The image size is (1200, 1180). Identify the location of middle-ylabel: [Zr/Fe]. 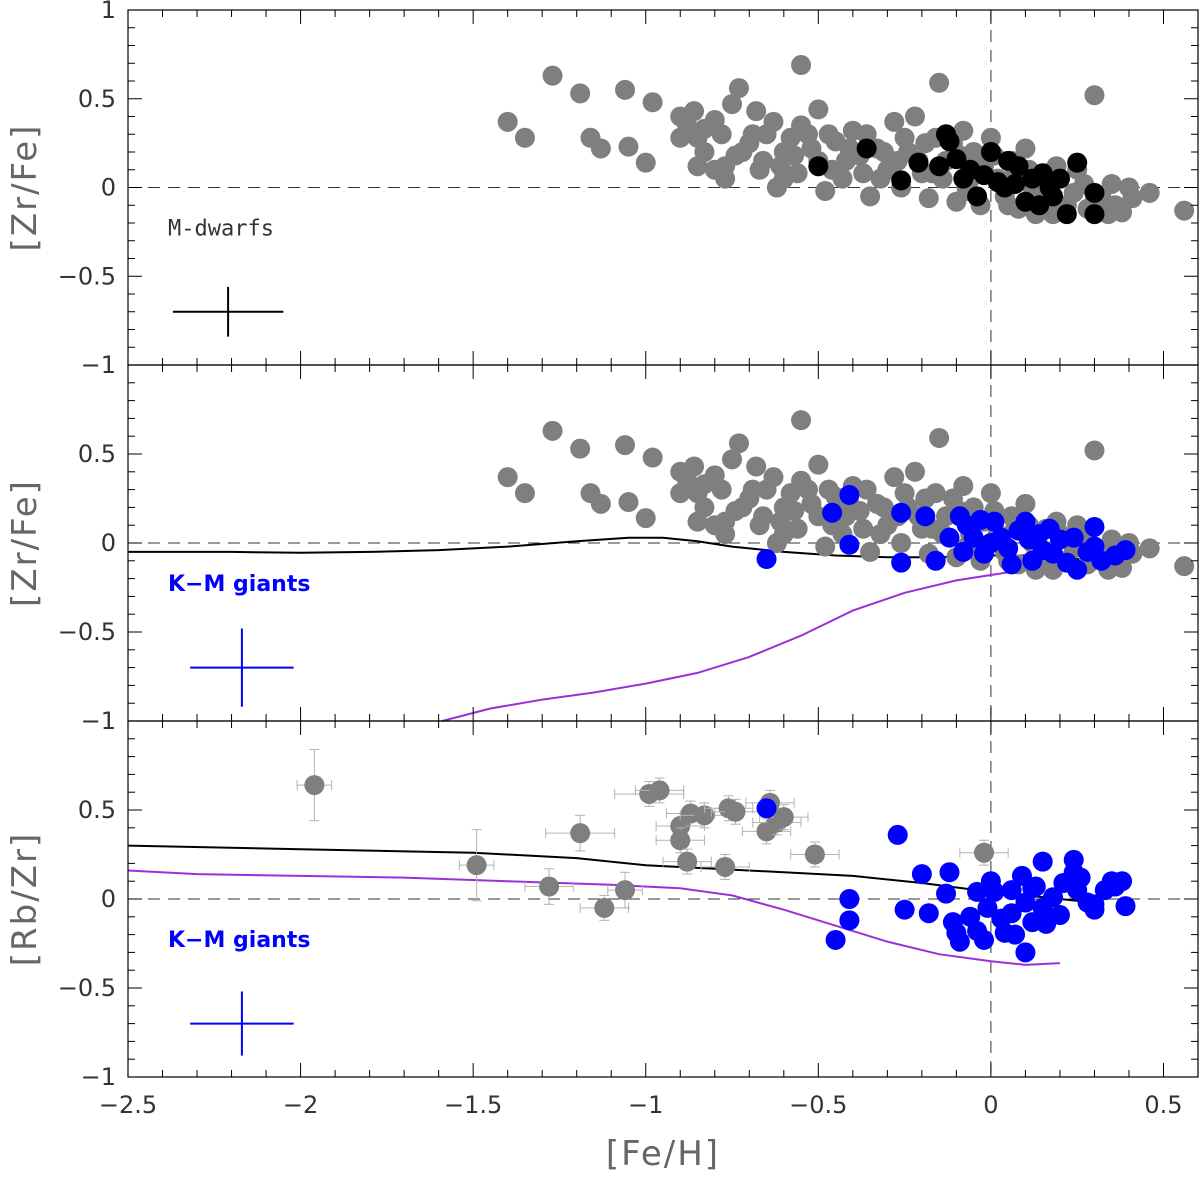
(25, 543).